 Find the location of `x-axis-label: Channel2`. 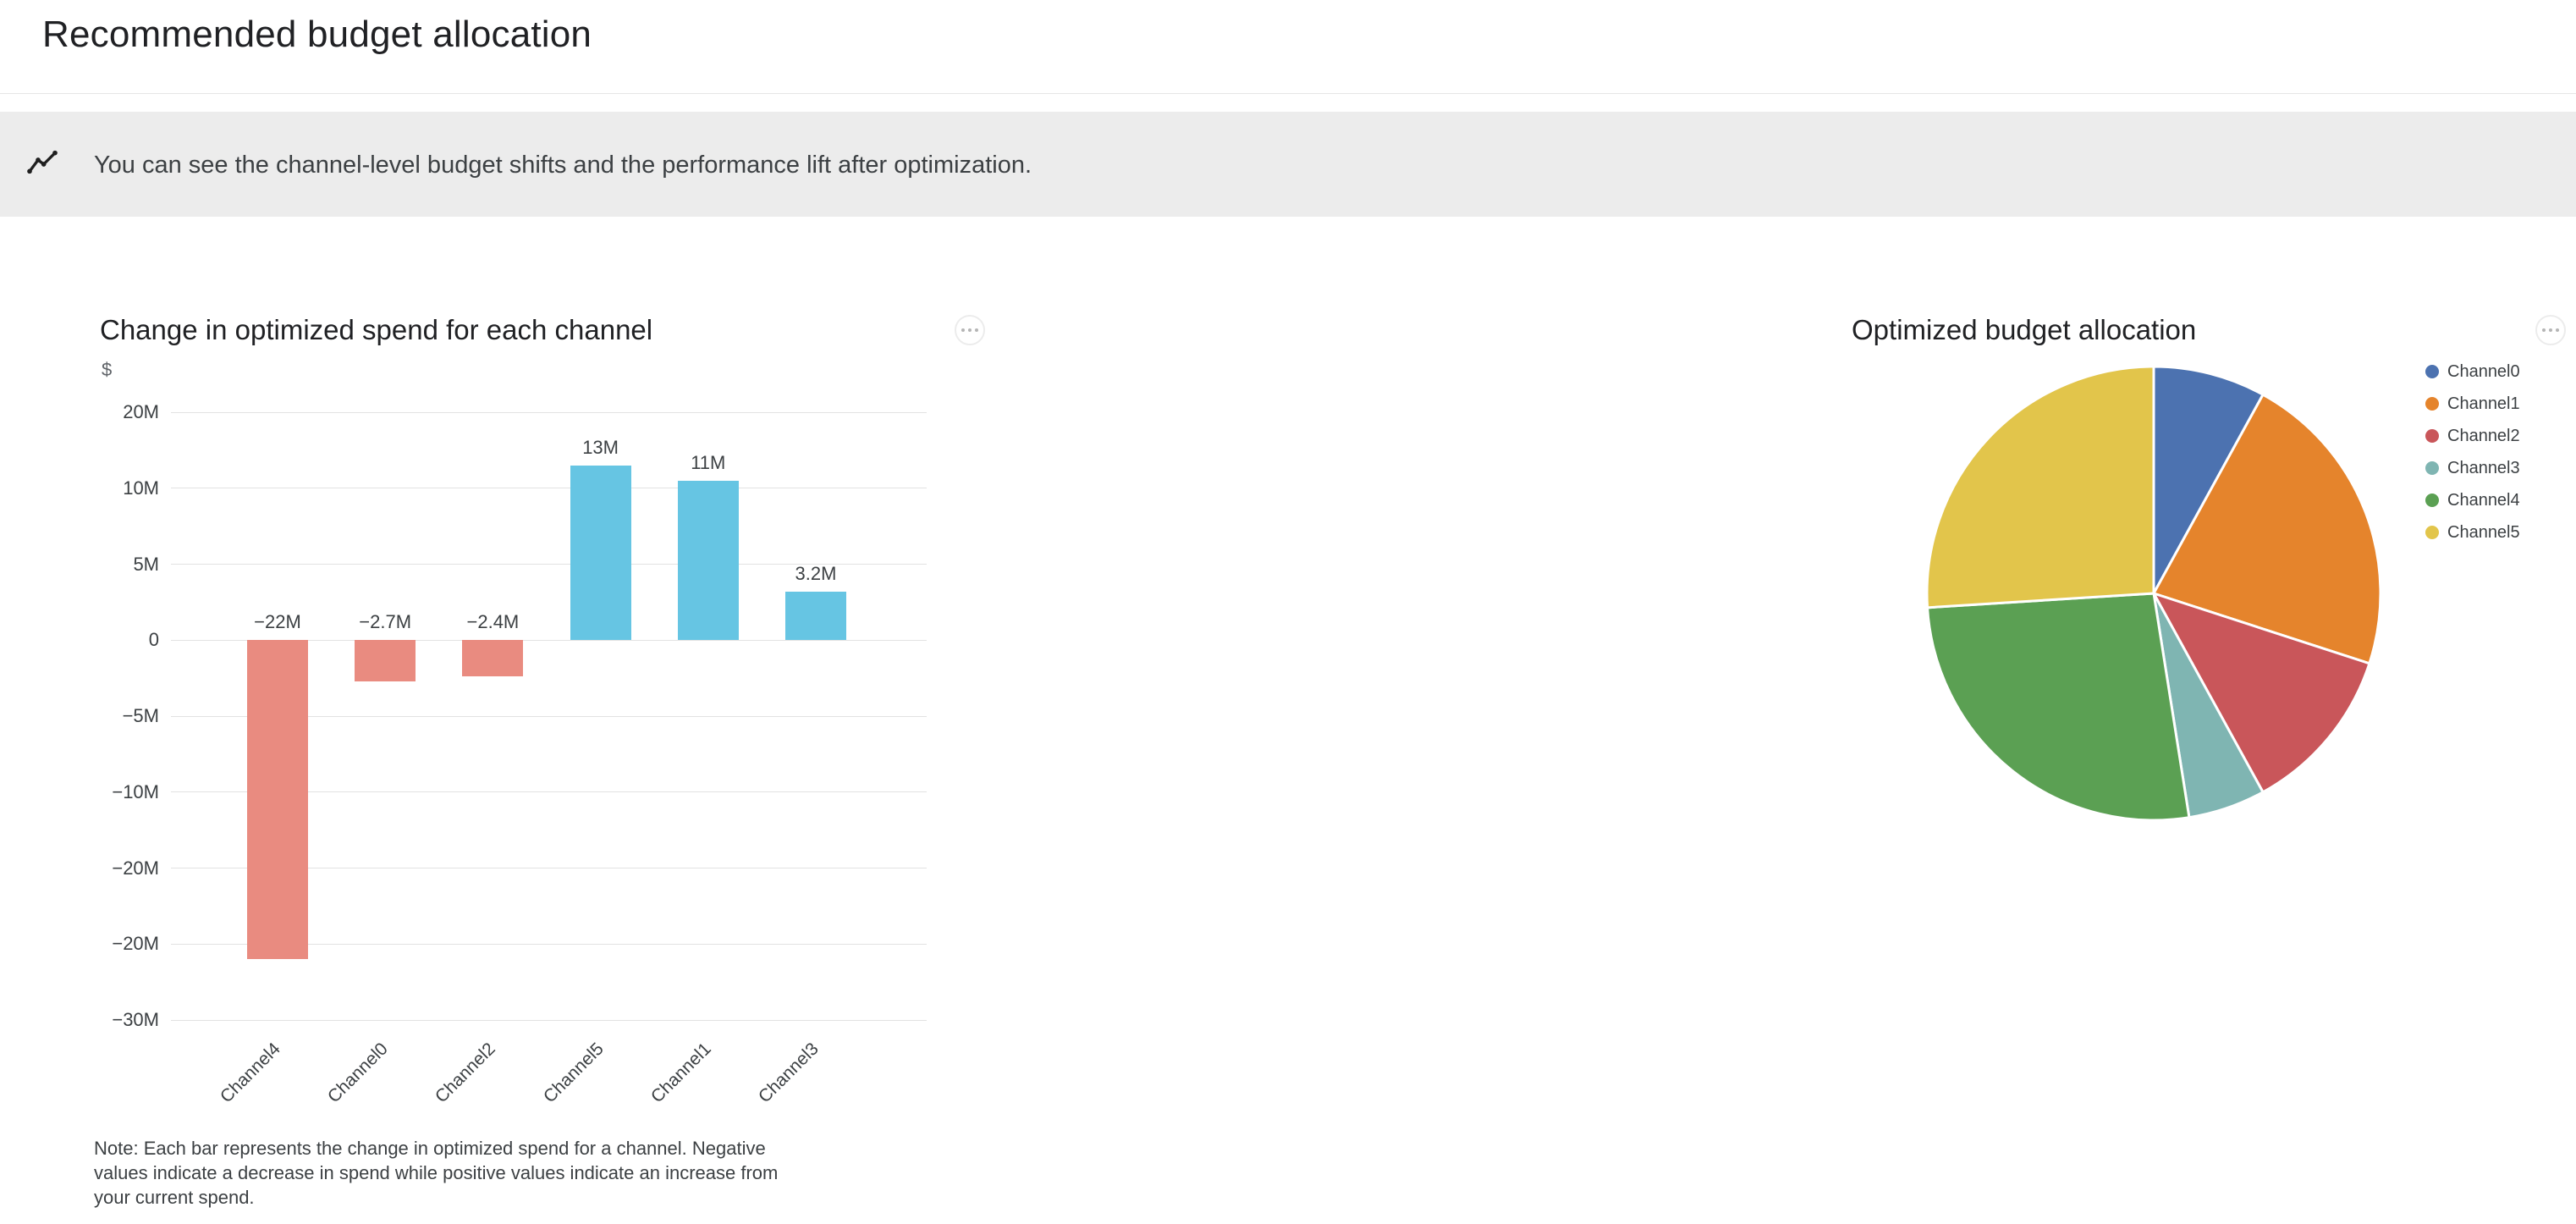

x-axis-label: Channel2 is located at coordinates (466, 1073).